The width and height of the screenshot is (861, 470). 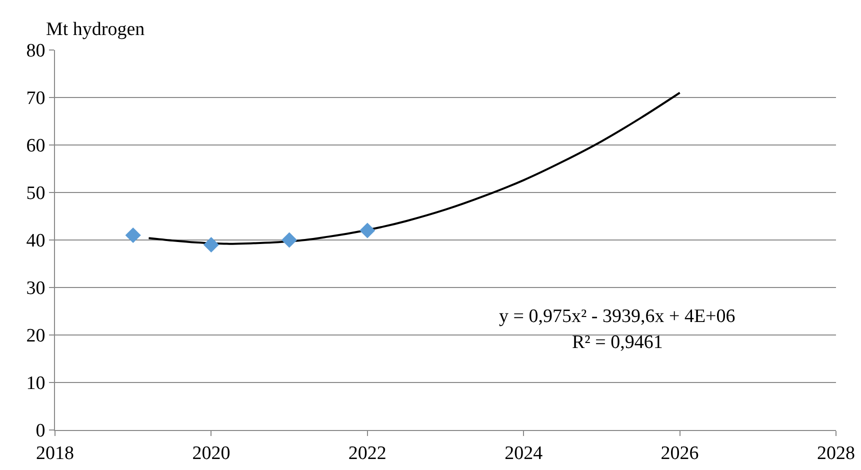 I want to click on y-tick-label: 20, so click(x=36, y=336).